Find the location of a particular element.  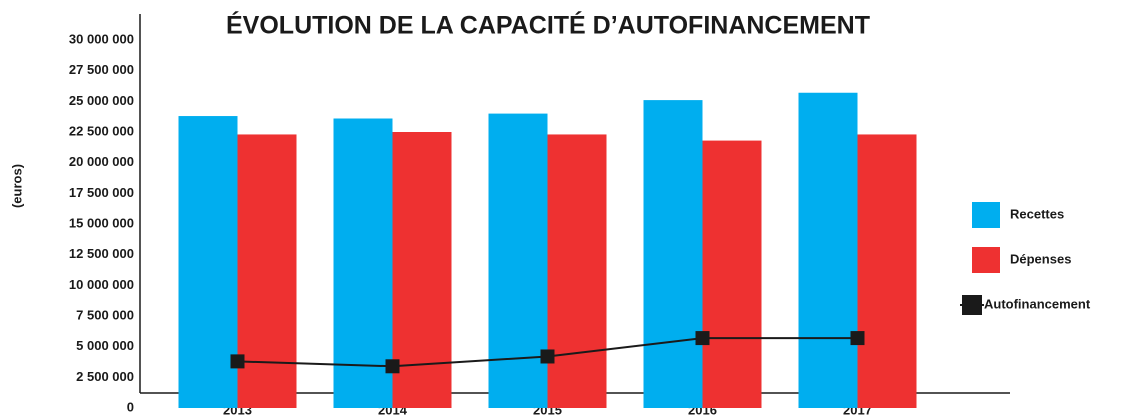

y-tick-label: 17 500 000 is located at coordinates (101, 192).